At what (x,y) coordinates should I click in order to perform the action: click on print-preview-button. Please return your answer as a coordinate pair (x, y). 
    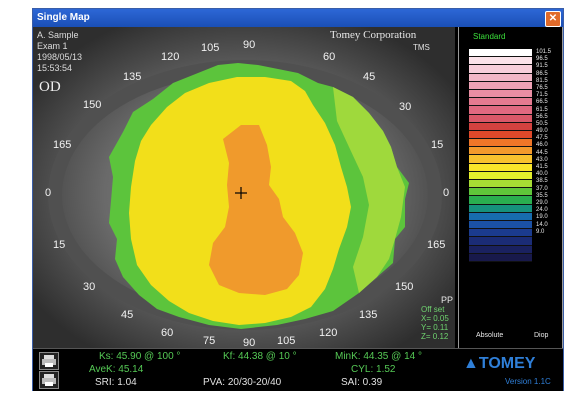
    Looking at the image, I should click on (49, 380).